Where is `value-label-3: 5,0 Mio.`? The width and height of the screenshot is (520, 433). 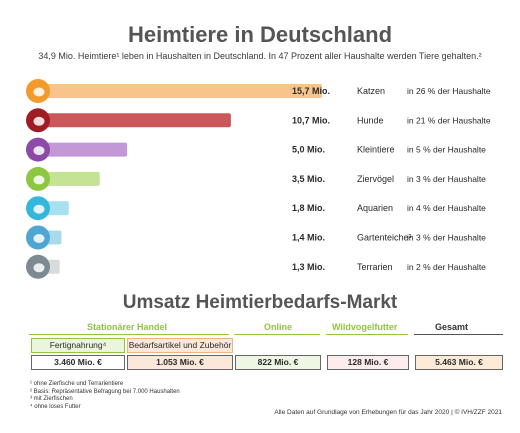
value-label-3: 5,0 Mio. is located at coordinates (308, 150).